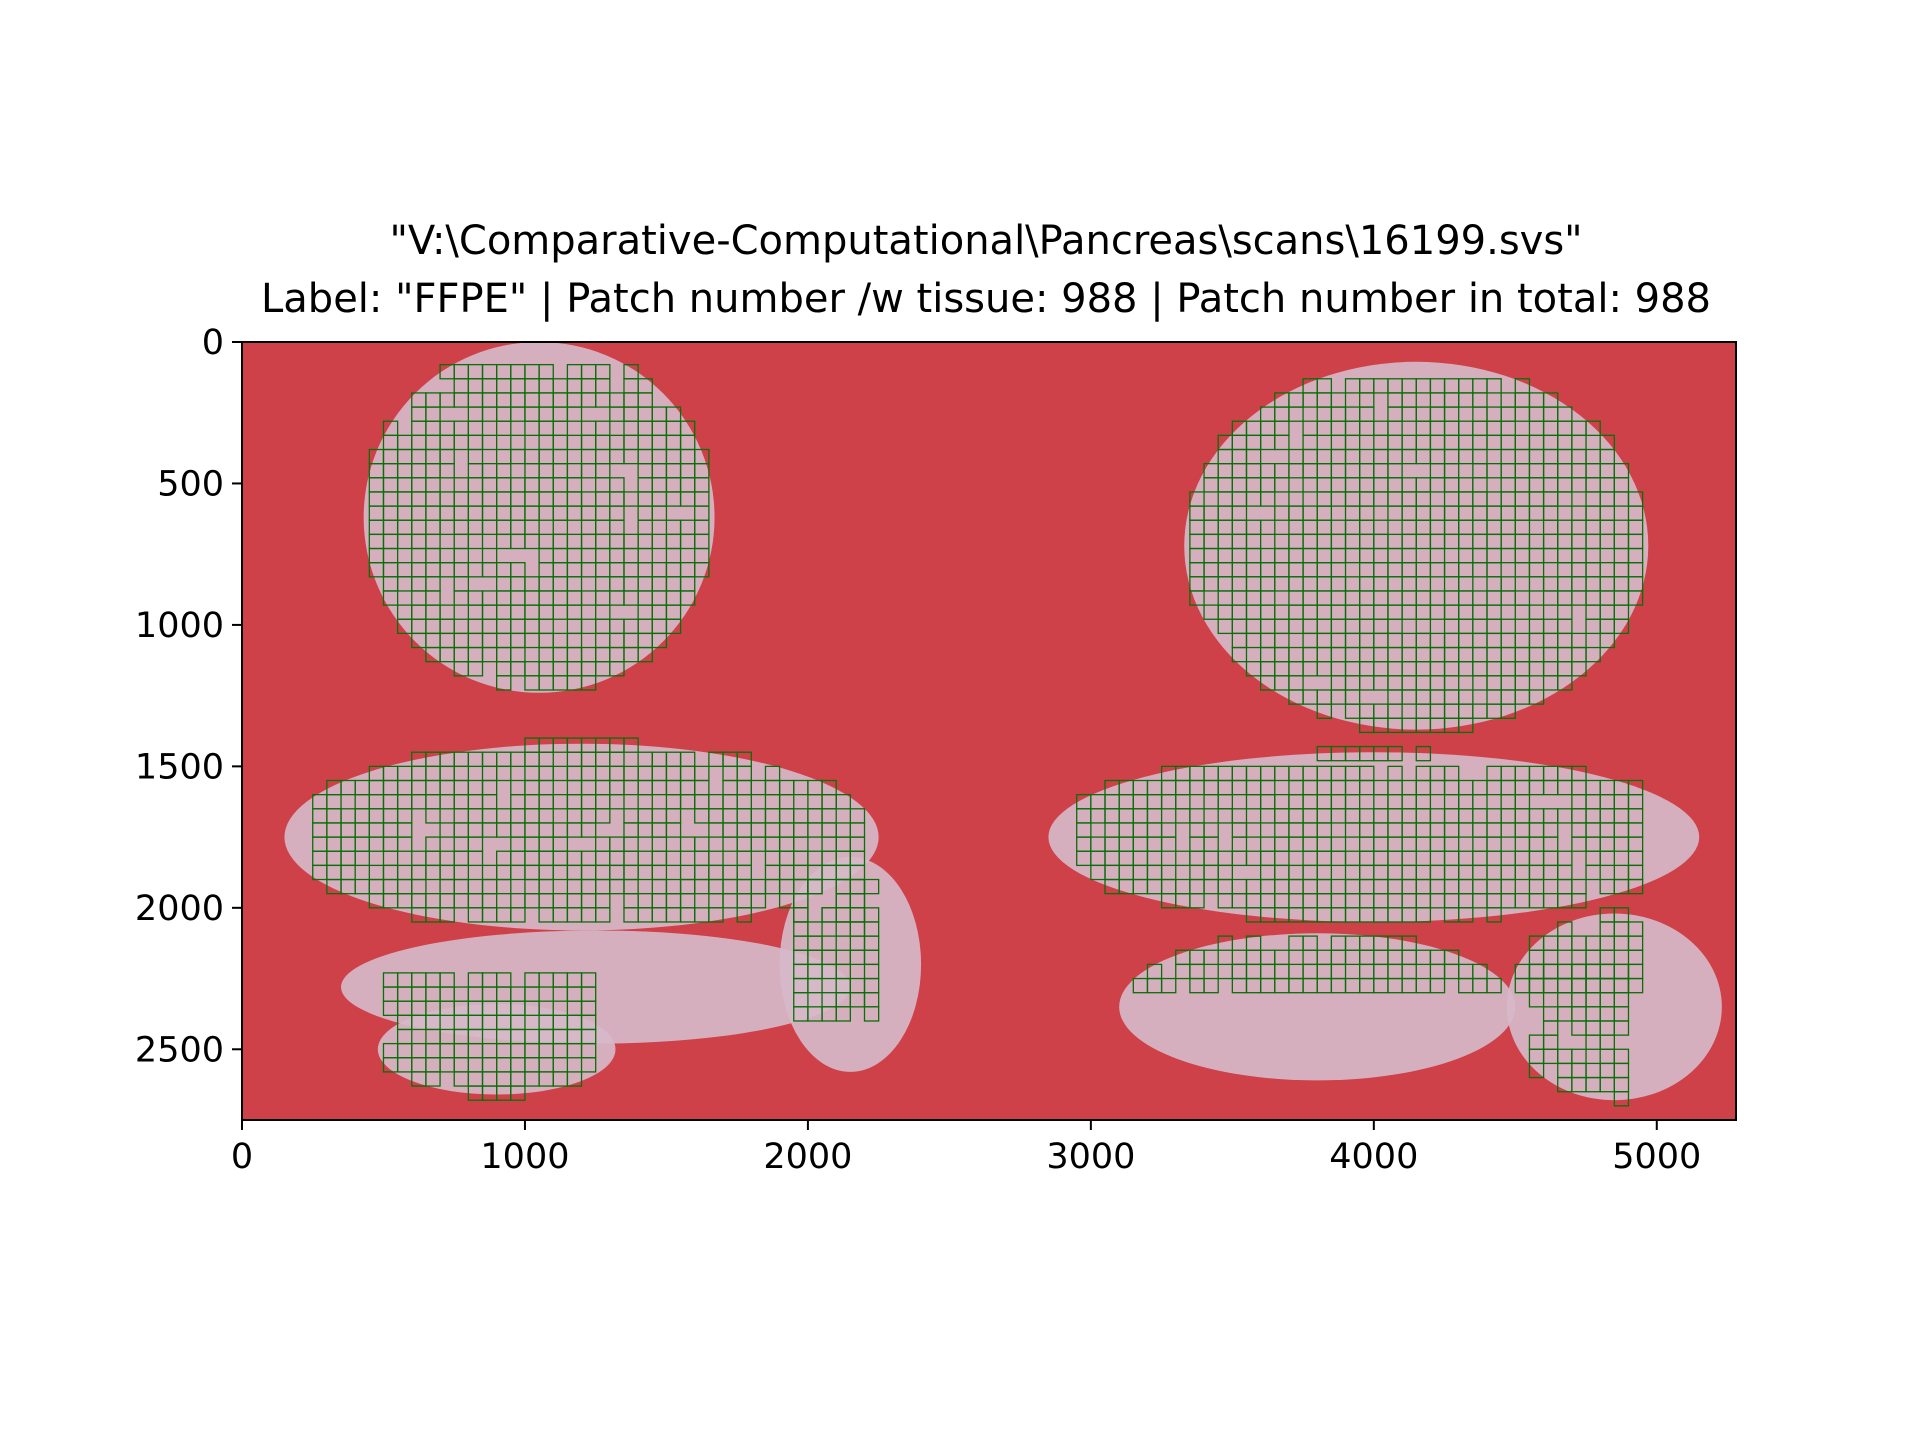 Image resolution: width=1920 pixels, height=1440 pixels. I want to click on x-tick-label: 4000, so click(1373, 1157).